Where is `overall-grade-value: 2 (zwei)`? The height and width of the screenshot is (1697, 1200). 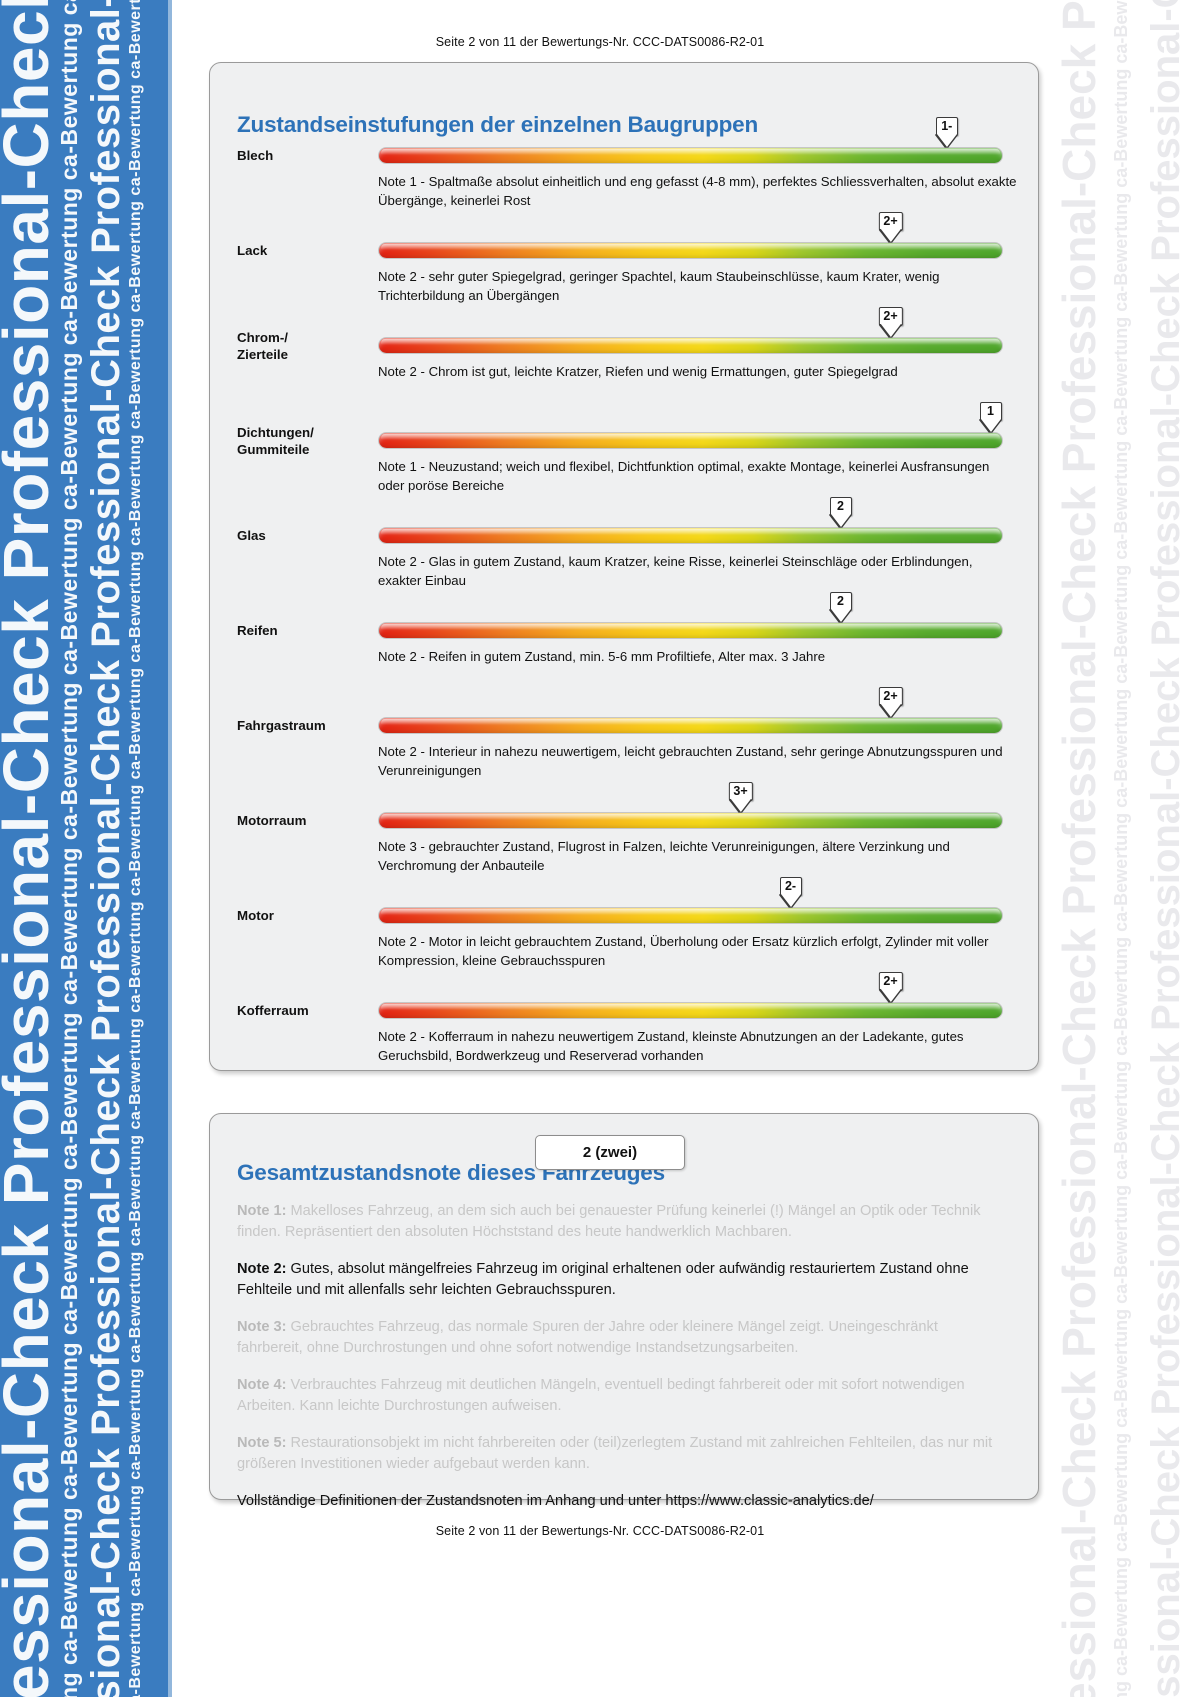
overall-grade-value: 2 (zwei) is located at coordinates (610, 1152).